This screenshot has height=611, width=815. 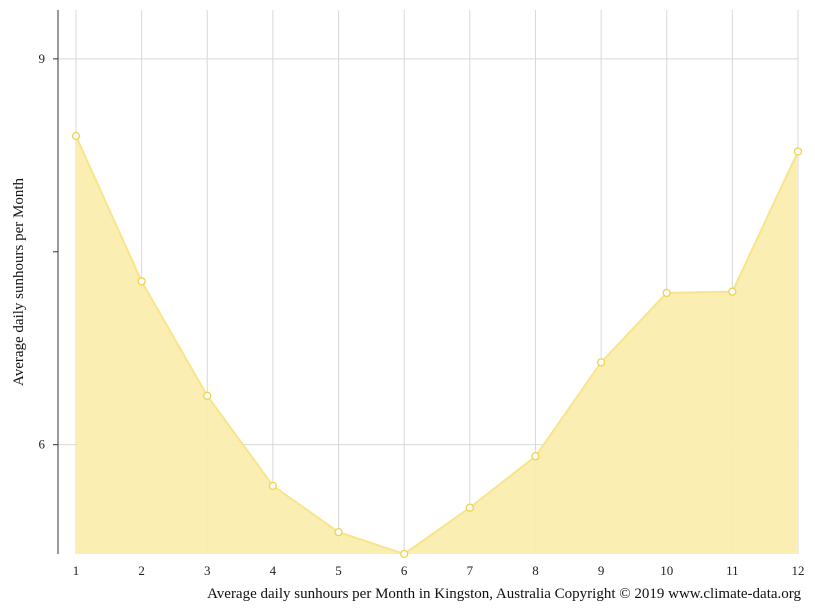 What do you see at coordinates (42, 58) in the screenshot?
I see `y-tick-label-9: 9` at bounding box center [42, 58].